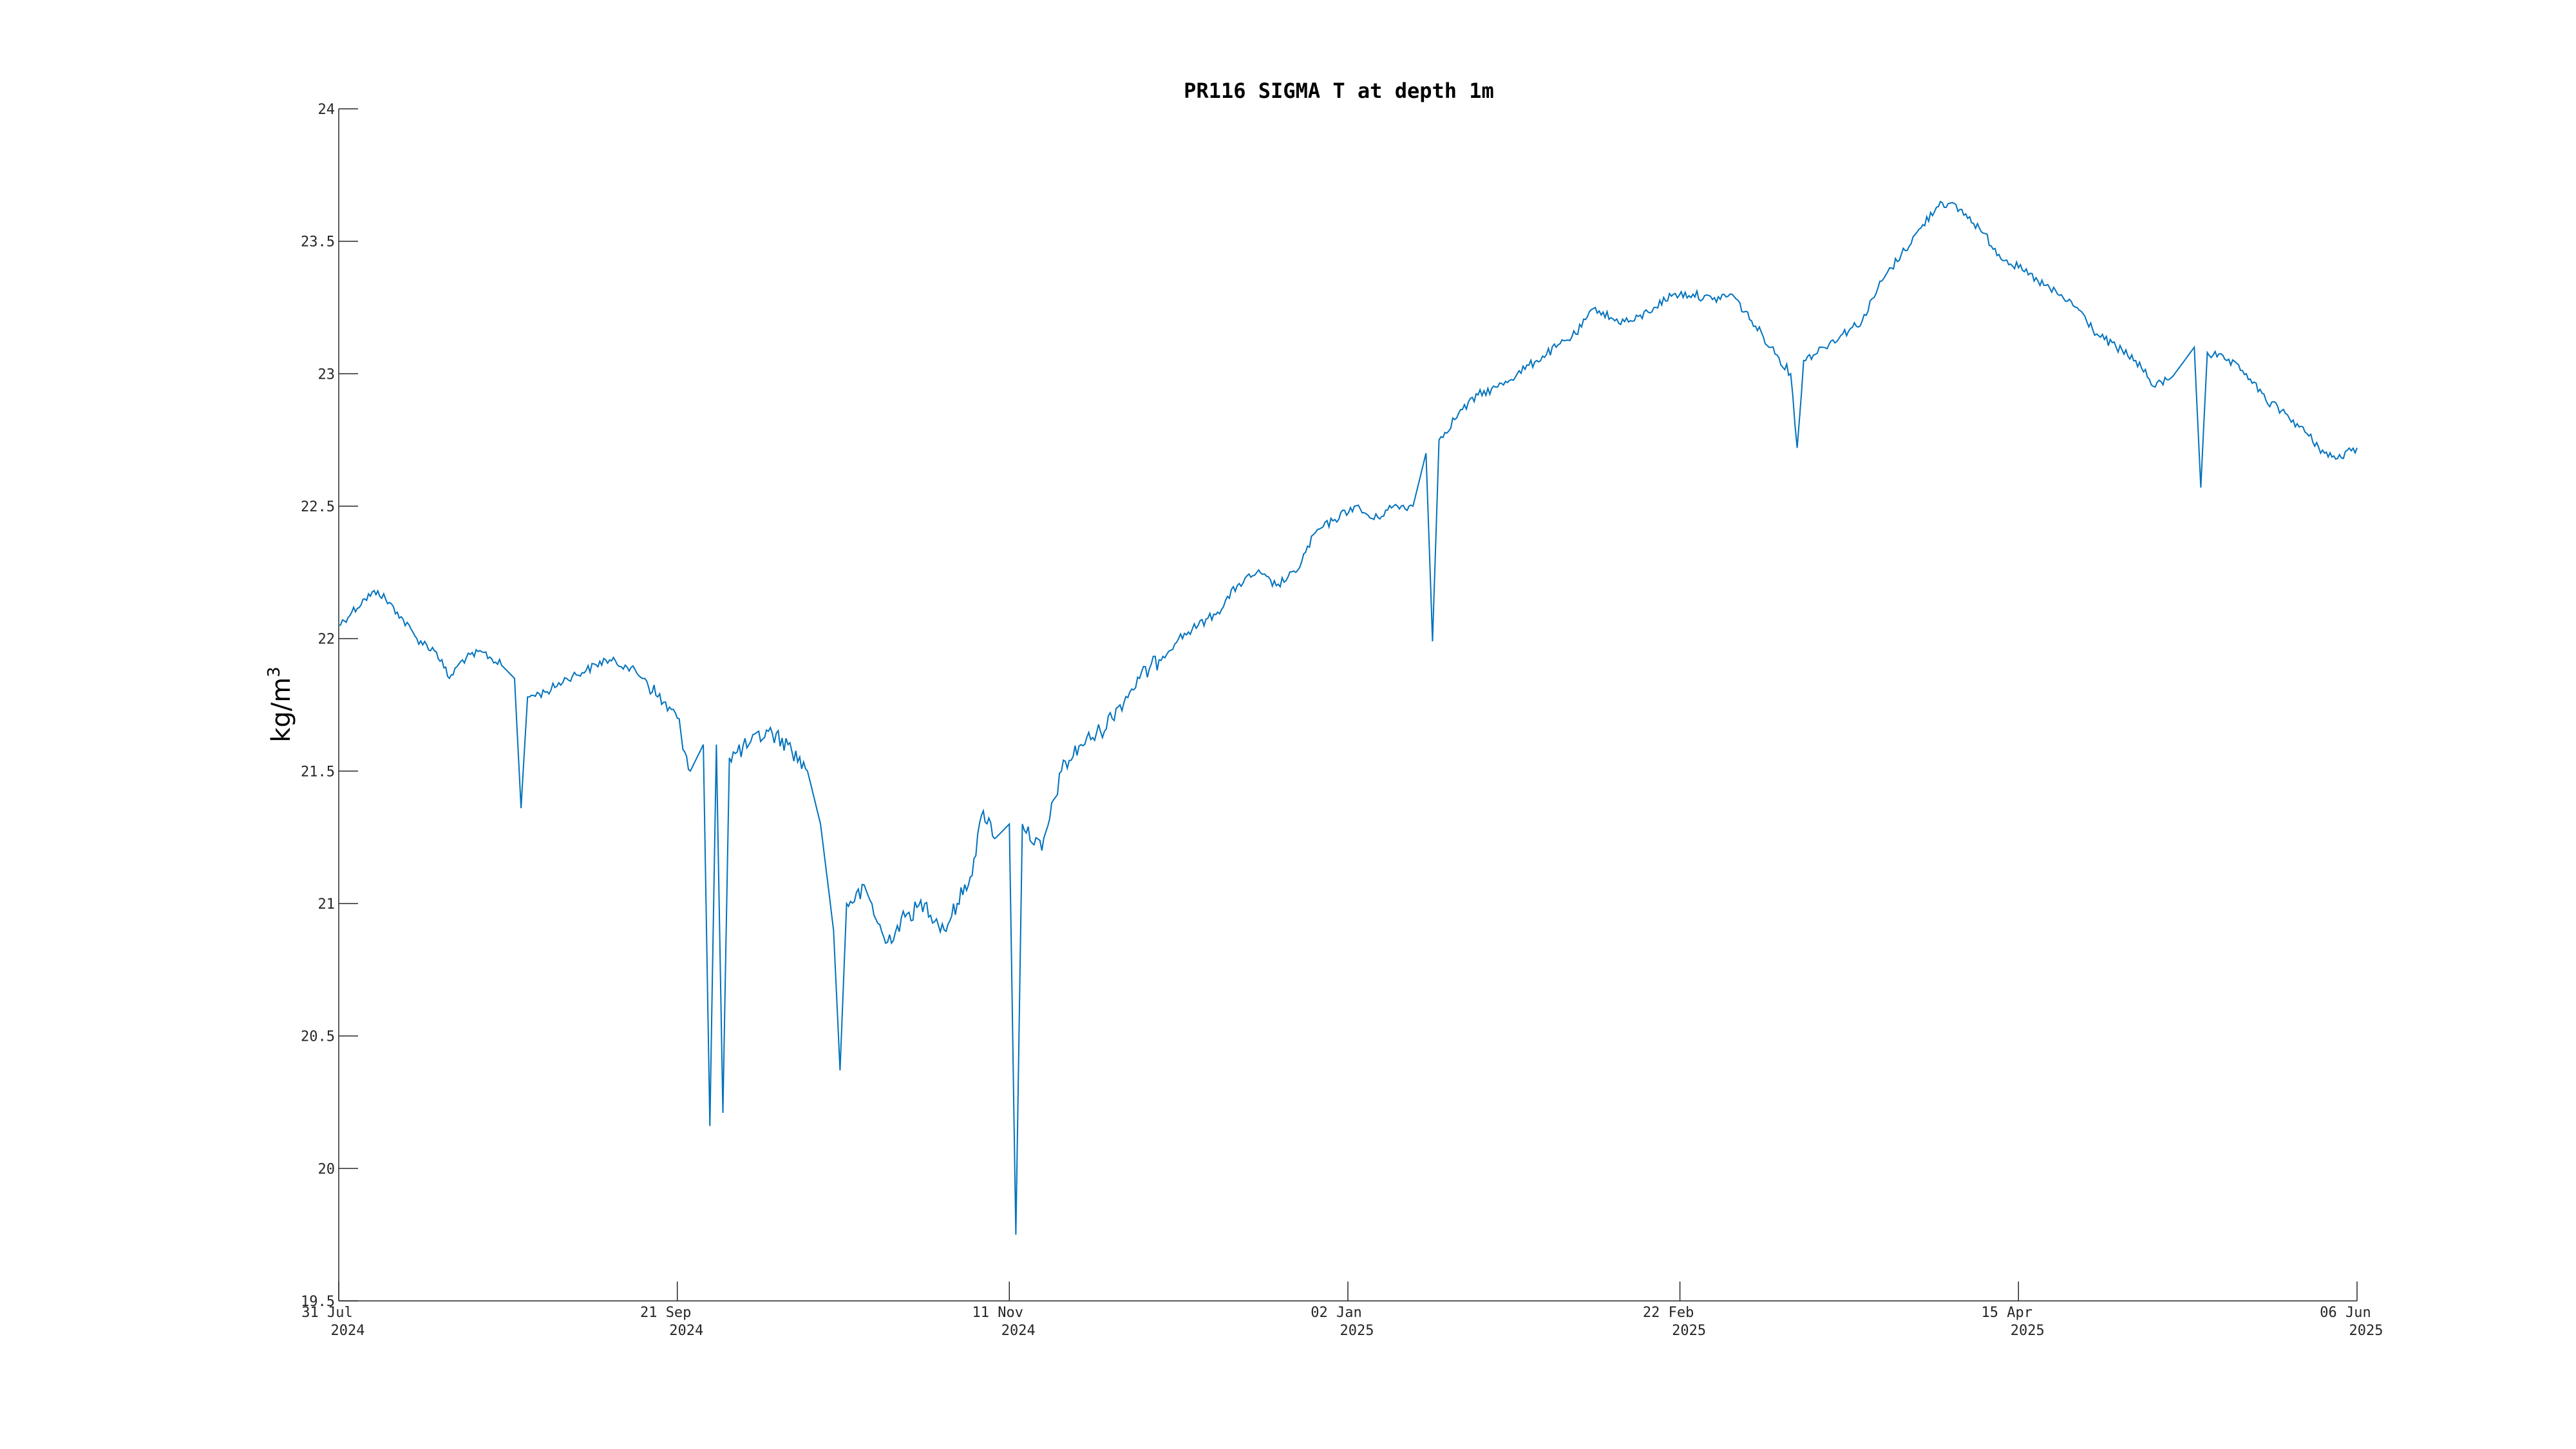  I want to click on x-tick-label-date: 22 Feb, so click(1669, 1313).